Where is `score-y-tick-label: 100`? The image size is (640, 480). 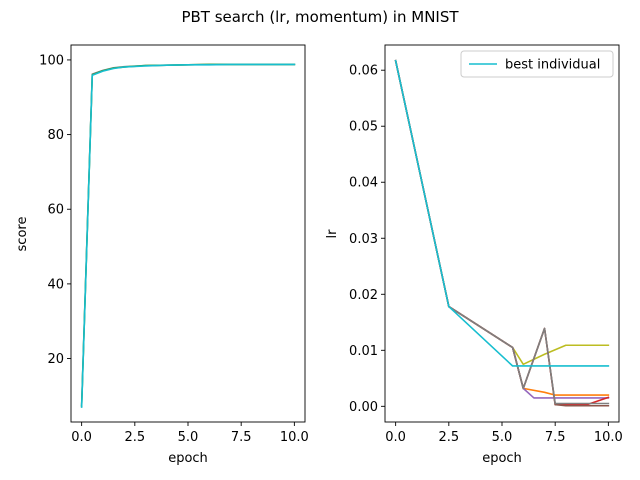
score-y-tick-label: 100 is located at coordinates (51, 60).